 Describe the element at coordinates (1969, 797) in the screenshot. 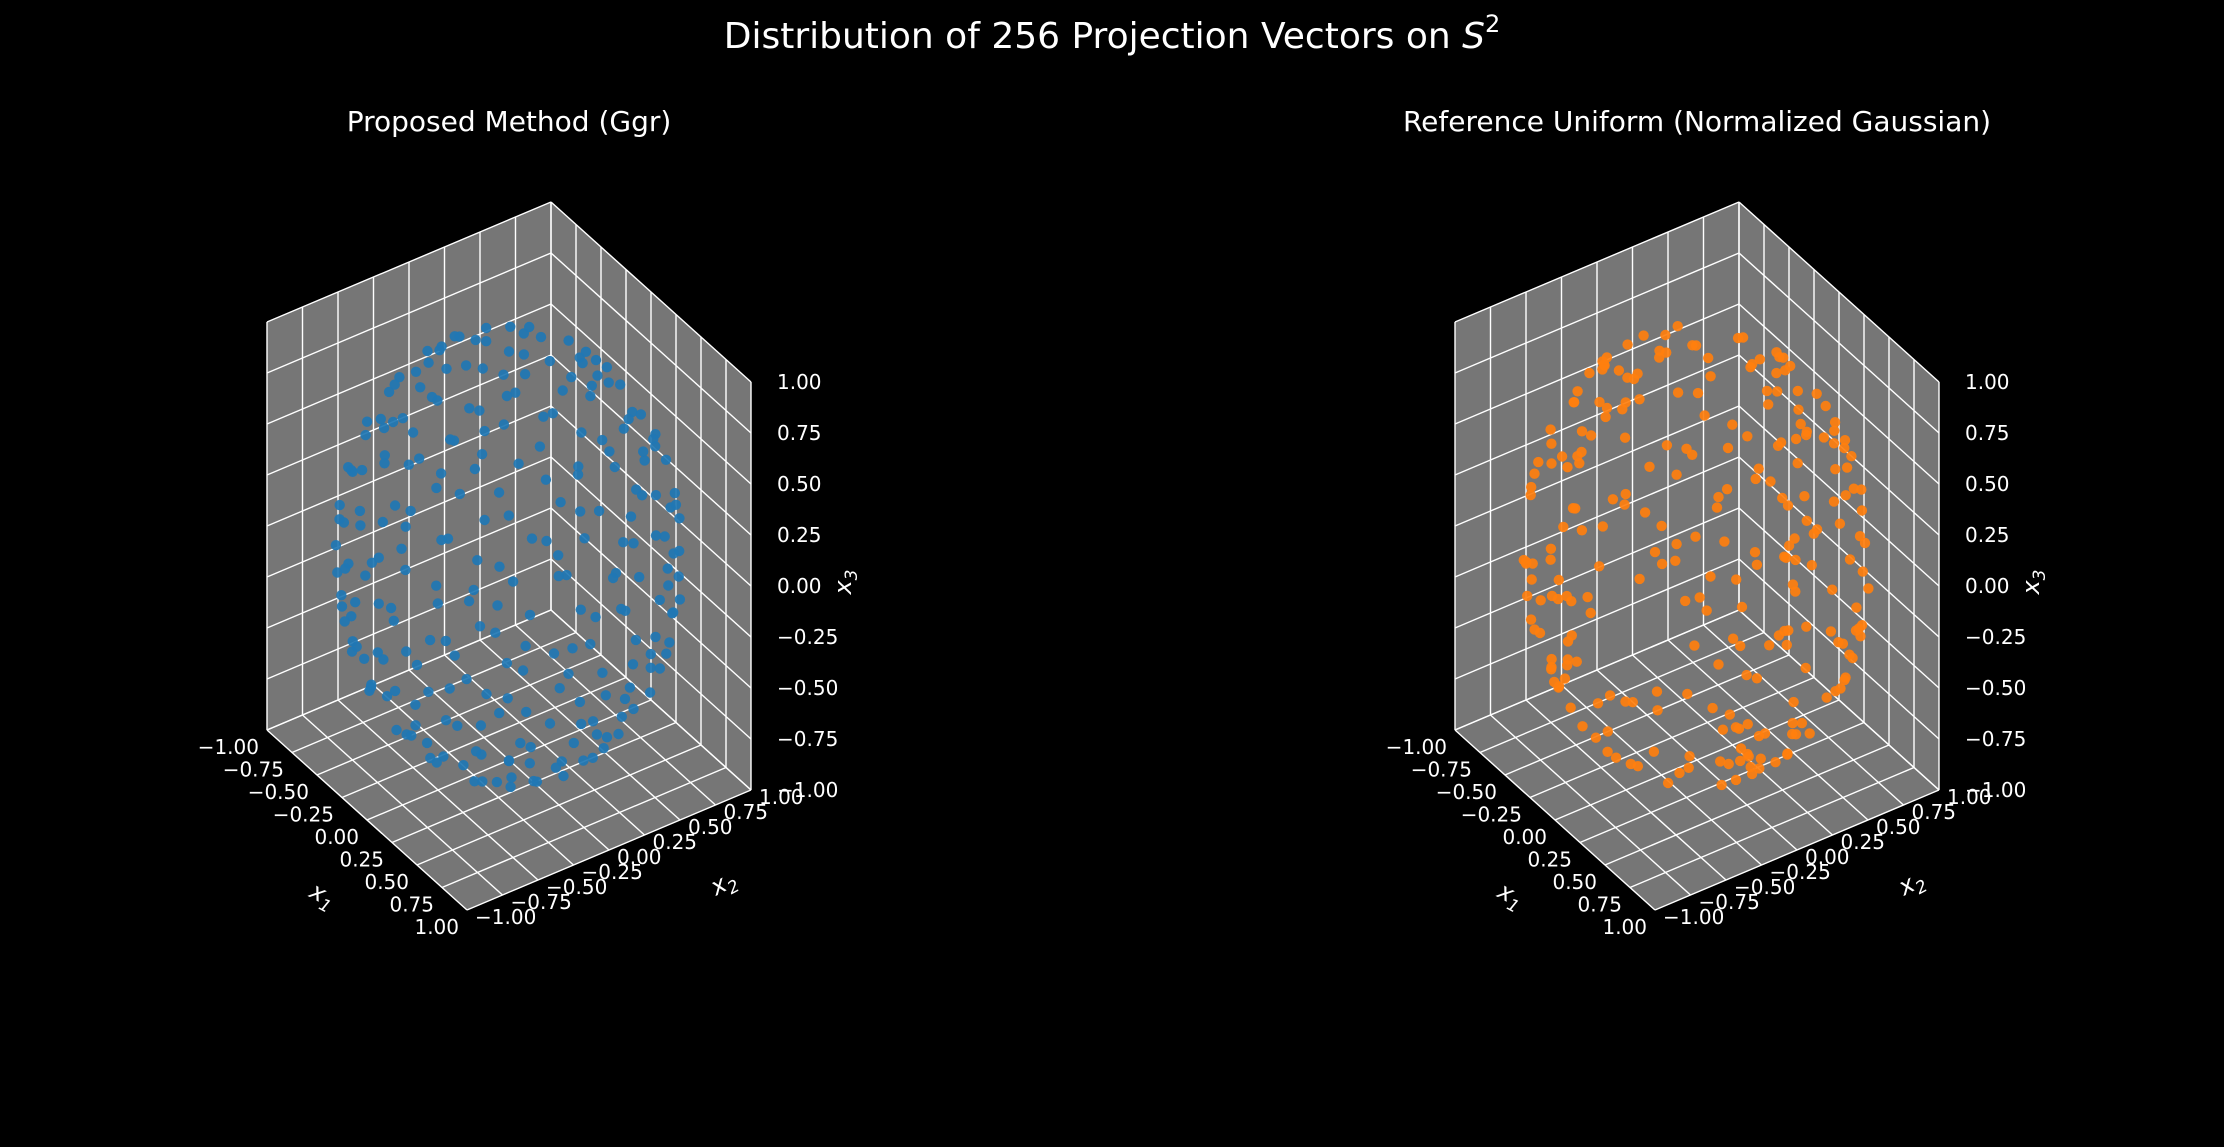

I see `y-tick-label: 1.00` at that location.